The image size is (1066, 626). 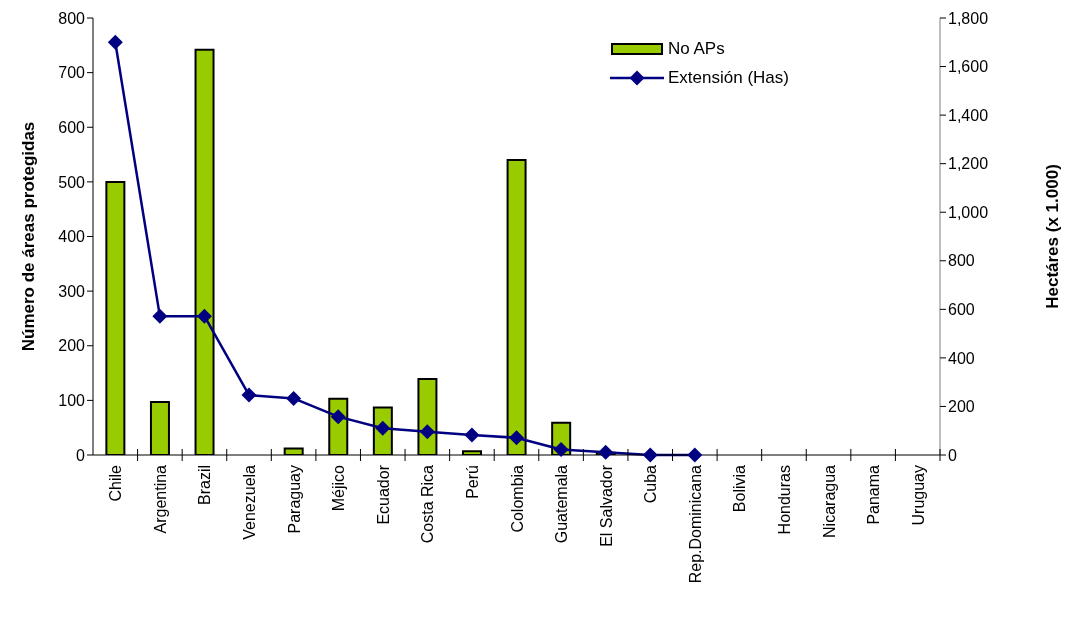 What do you see at coordinates (72, 182) in the screenshot?
I see `y-tick-label: 500` at bounding box center [72, 182].